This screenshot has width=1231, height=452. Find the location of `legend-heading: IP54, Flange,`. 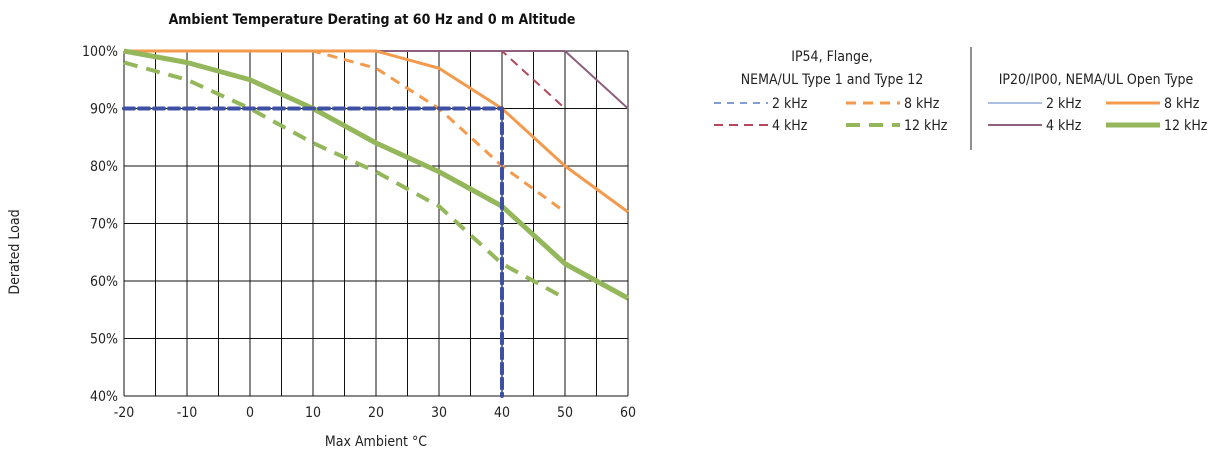

legend-heading: IP54, Flange, is located at coordinates (832, 57).